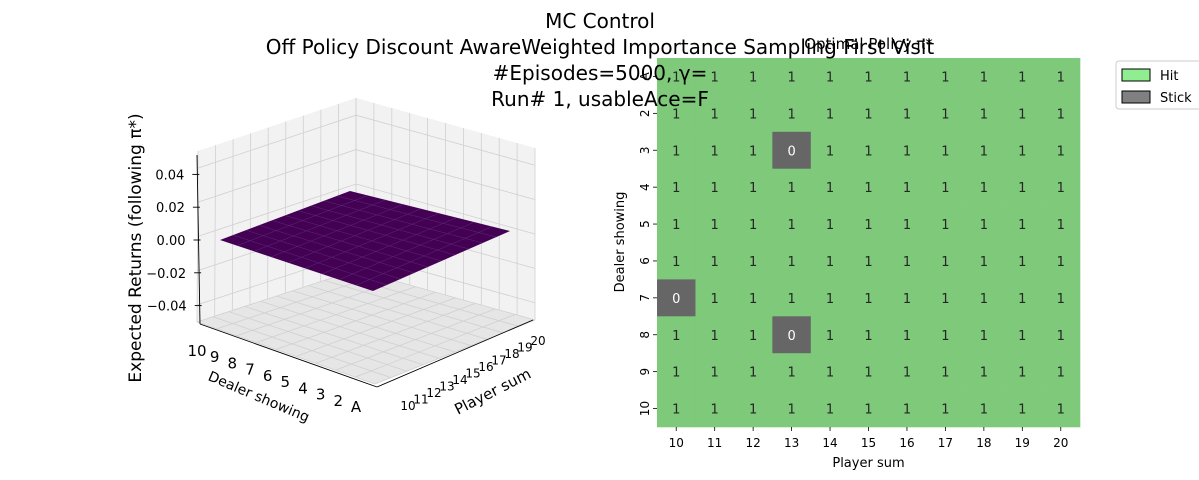 Image resolution: width=1199 pixels, height=480 pixels. I want to click on y-tick-label: 2, so click(645, 114).